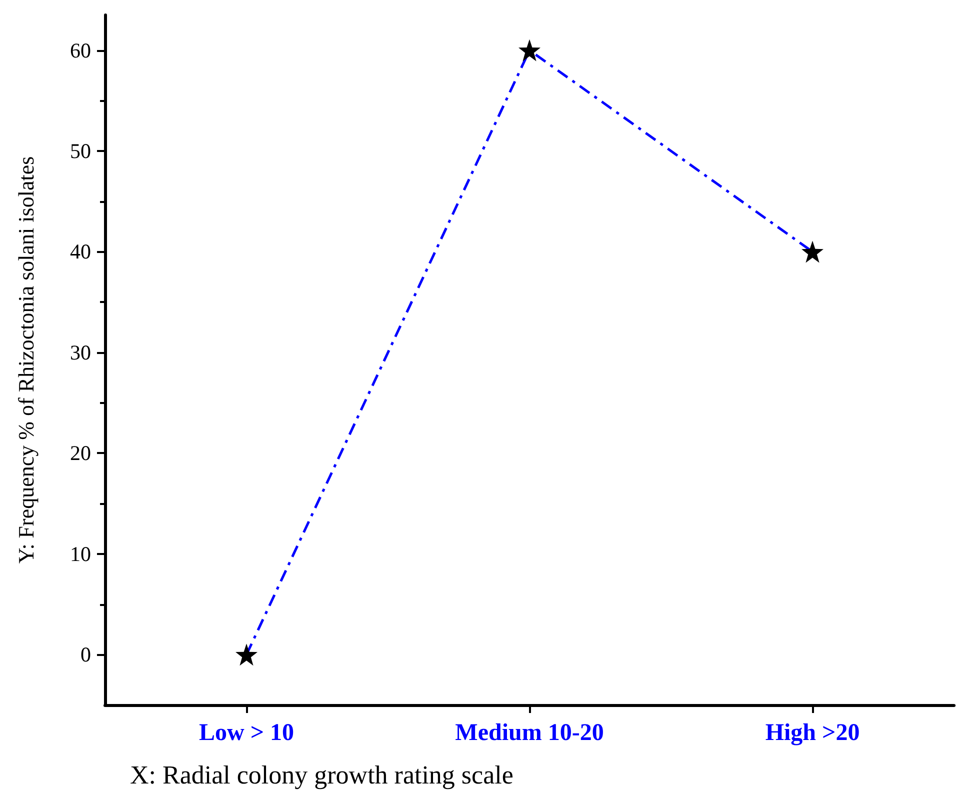  Describe the element at coordinates (26, 360) in the screenshot. I see `y-axis-title: Y: Frequency % of Rhizoctonia solani isolates` at that location.